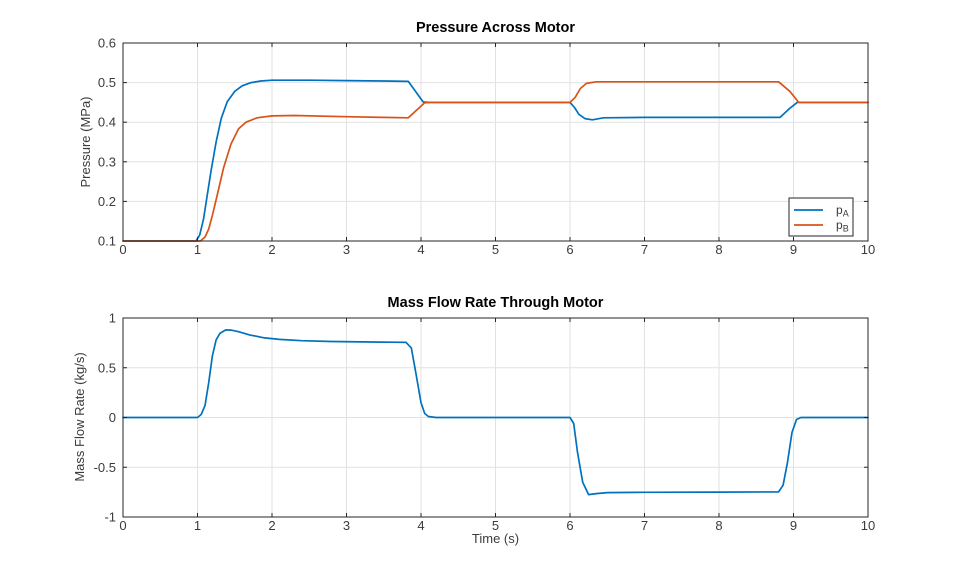 This screenshot has width=959, height=582. I want to click on y-tick-label: 0.1, so click(107, 241).